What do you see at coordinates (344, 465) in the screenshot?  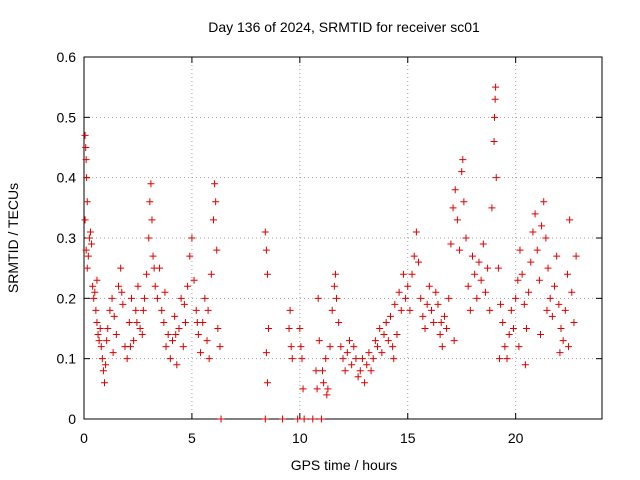 I see `x-axis-label: GPS time / hours` at bounding box center [344, 465].